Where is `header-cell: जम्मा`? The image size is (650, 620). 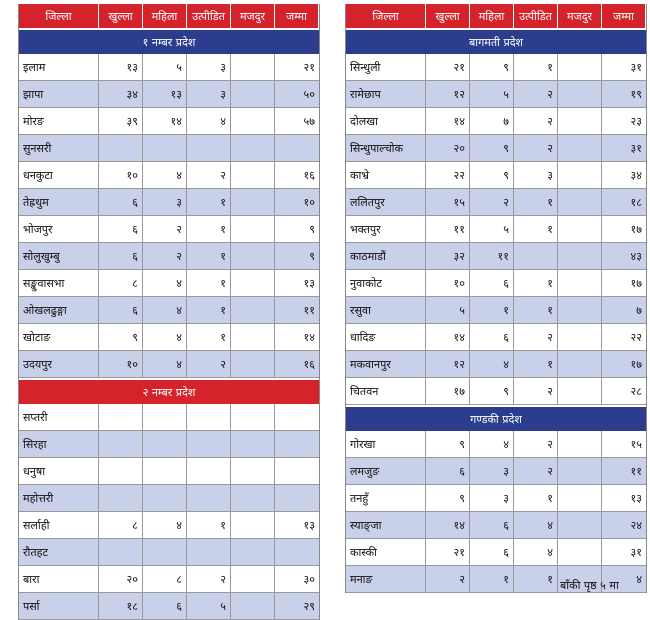 header-cell: जम्मा is located at coordinates (624, 16).